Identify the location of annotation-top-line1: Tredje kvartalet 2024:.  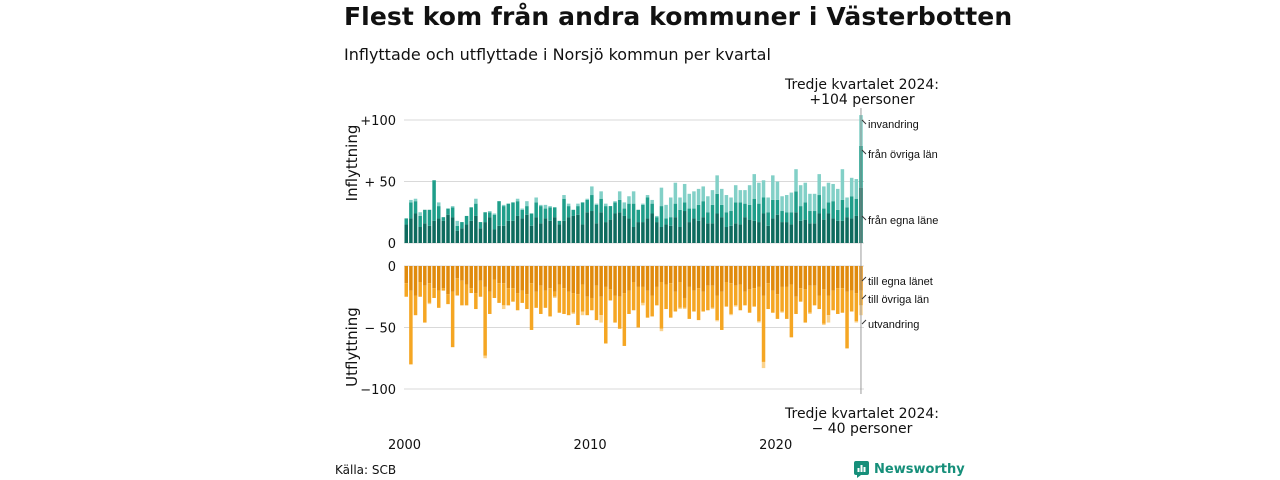
(861, 85).